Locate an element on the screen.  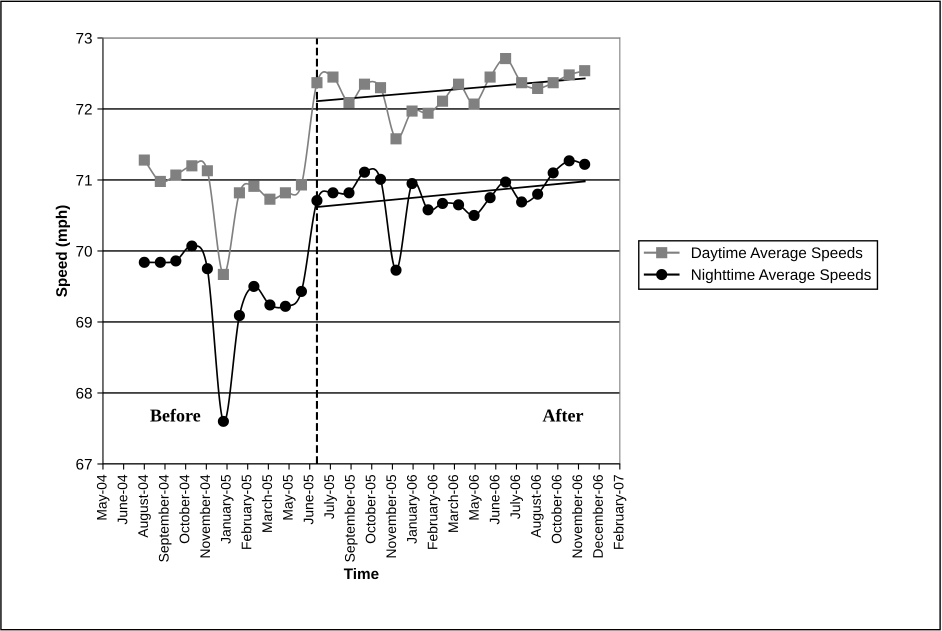
x-tick-label: March-05 is located at coordinates (267, 503).